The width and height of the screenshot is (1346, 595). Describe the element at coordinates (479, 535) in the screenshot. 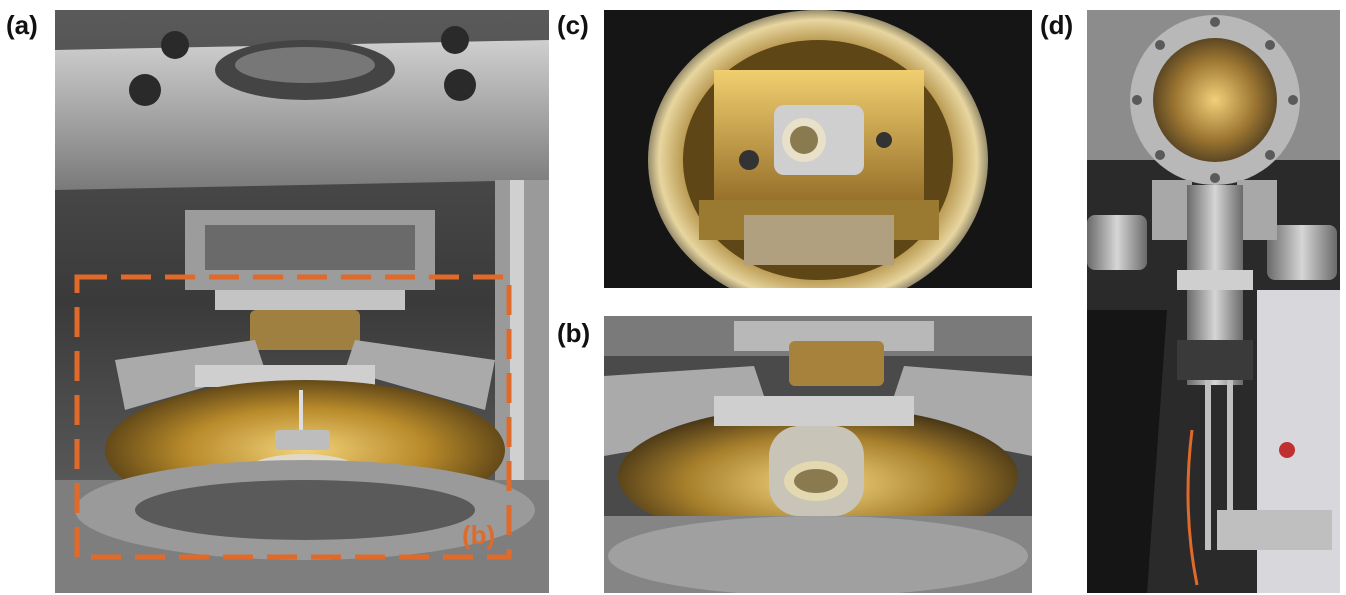

I see `inset-label-b: (b)` at that location.